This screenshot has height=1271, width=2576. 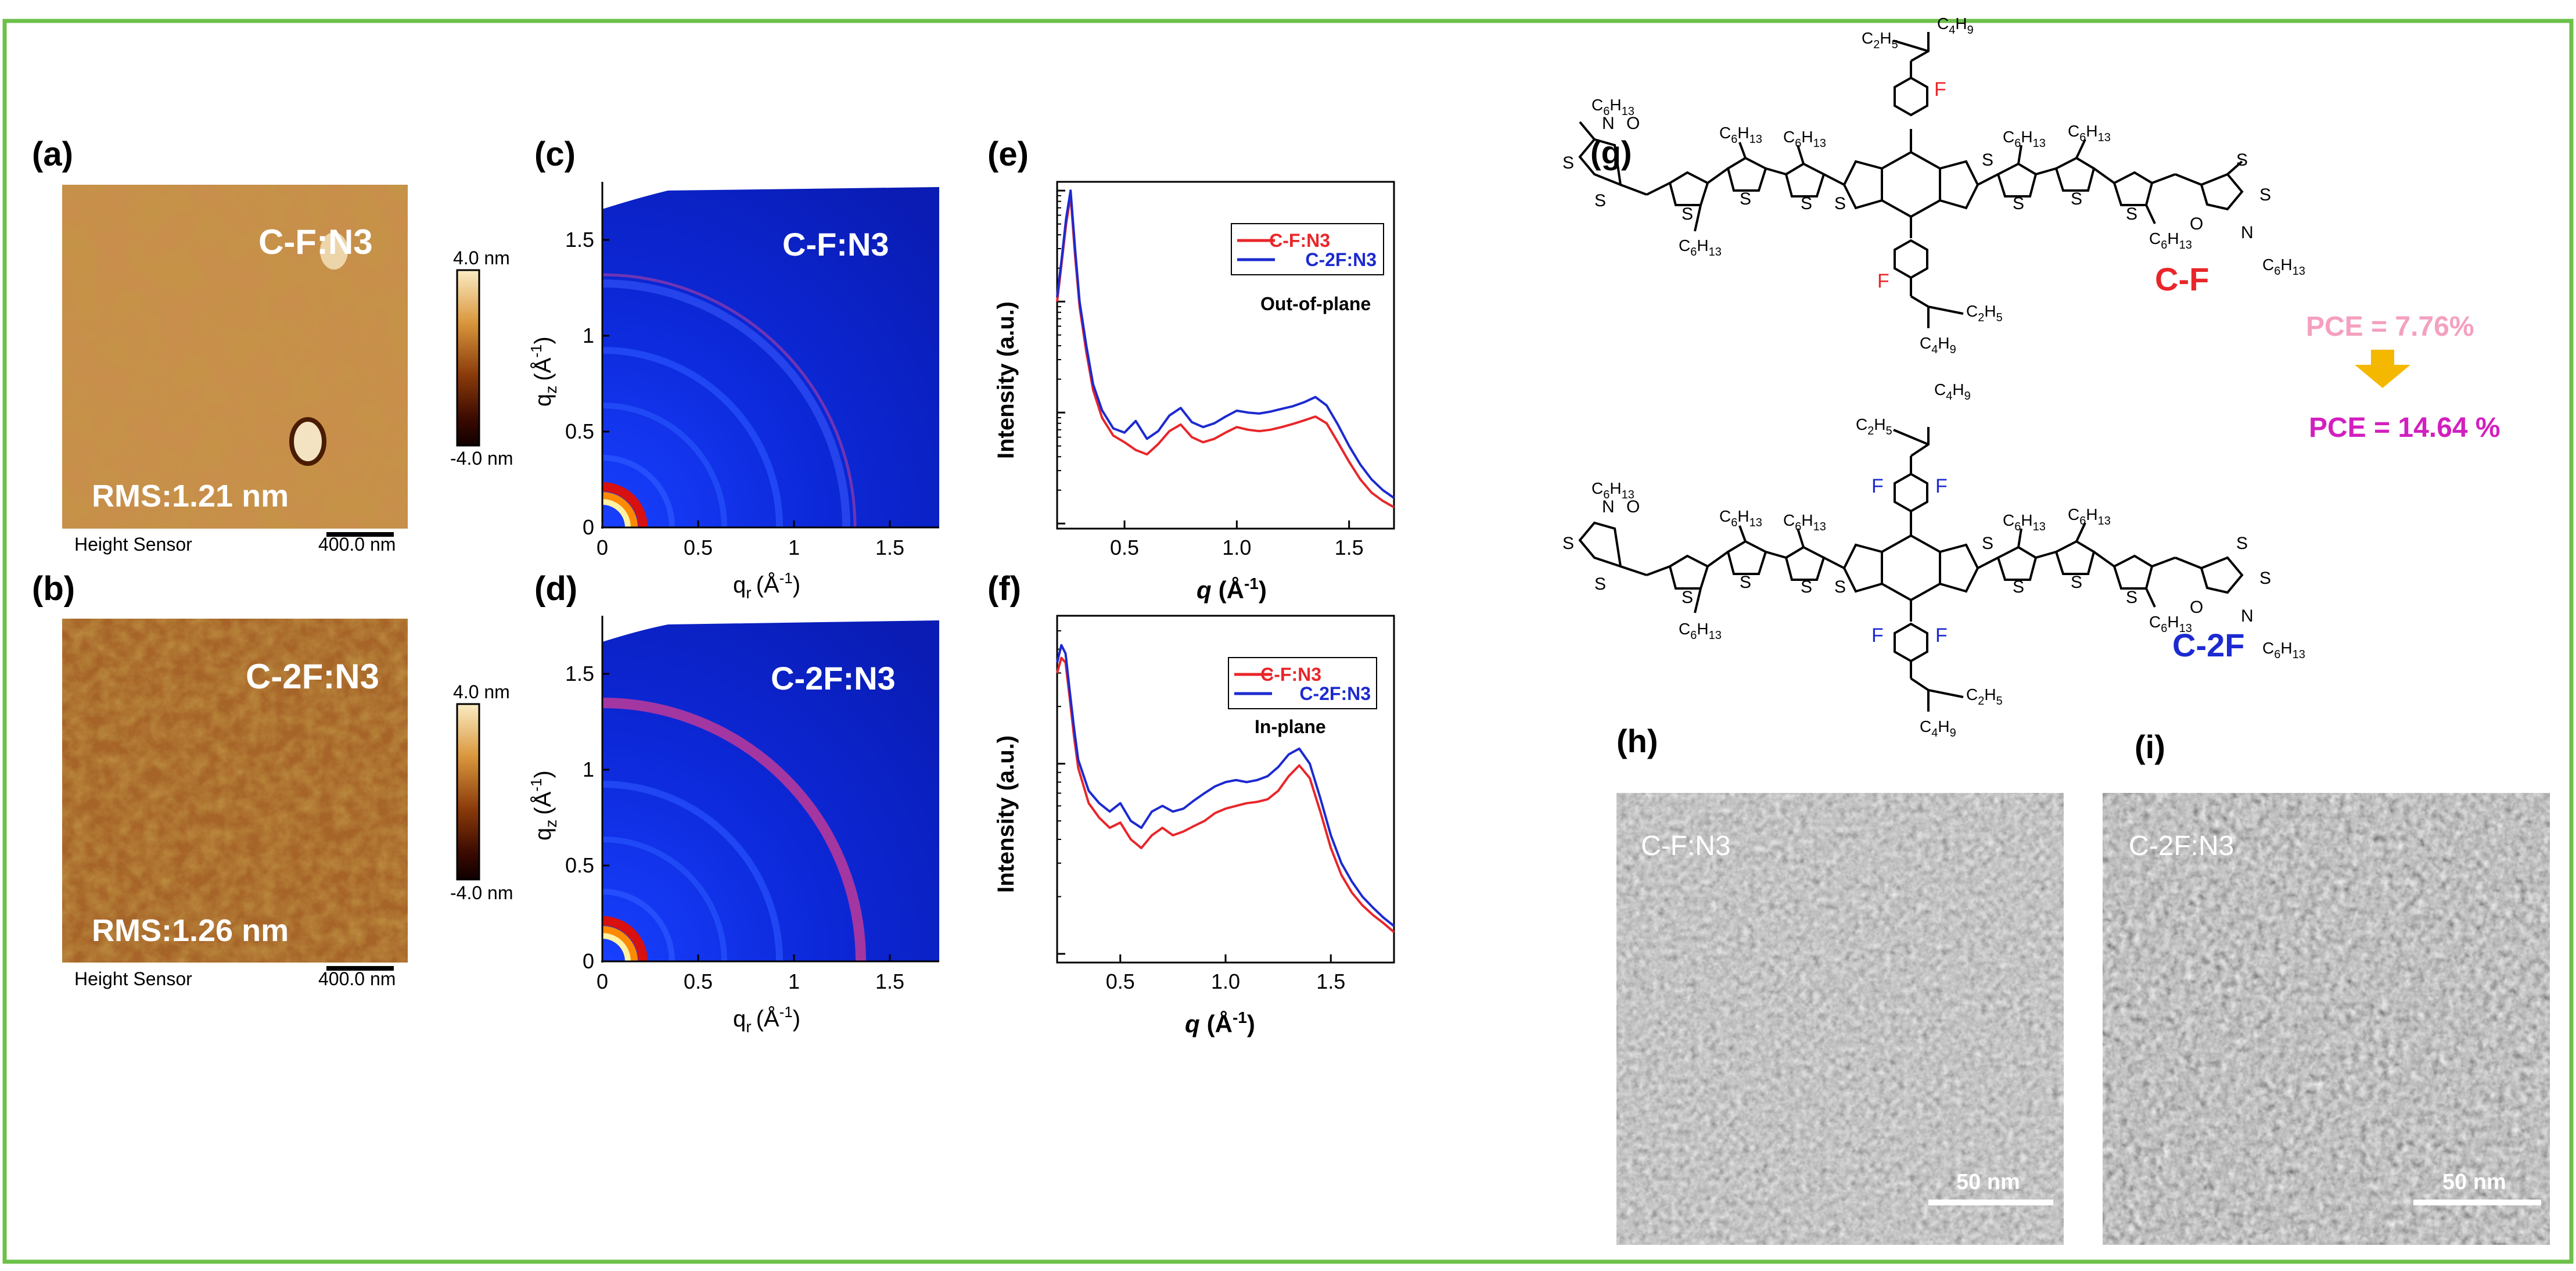 I want to click on afm-b-sensor: Height Sensor, so click(x=133, y=978).